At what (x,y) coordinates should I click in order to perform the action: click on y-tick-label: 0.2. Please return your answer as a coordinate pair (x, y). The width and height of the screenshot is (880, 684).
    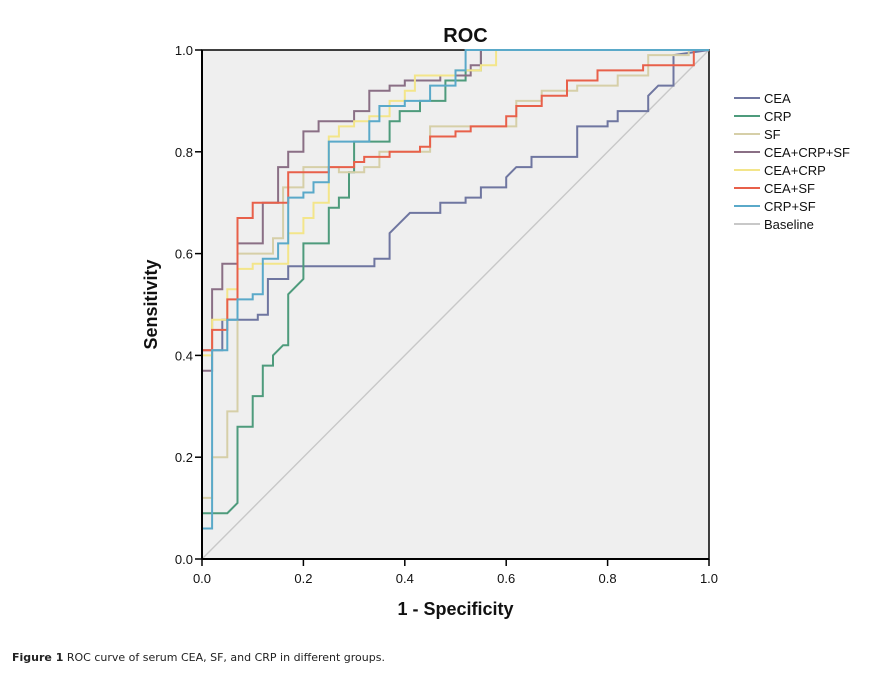
    Looking at the image, I should click on (184, 457).